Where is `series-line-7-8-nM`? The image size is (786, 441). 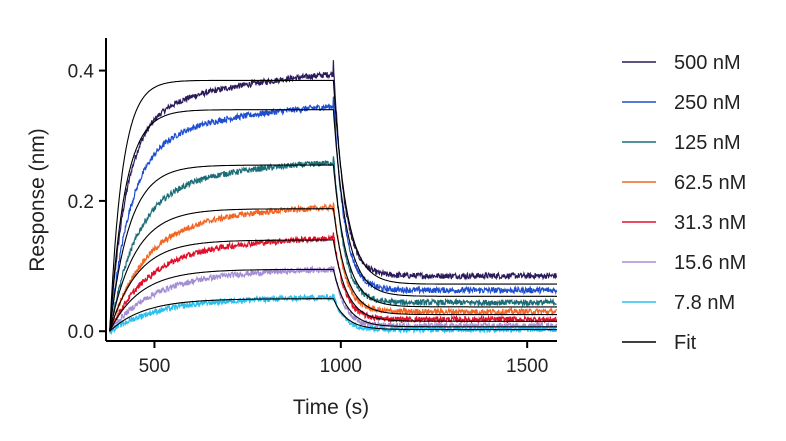
series-line-7-8-nM is located at coordinates (333, 314).